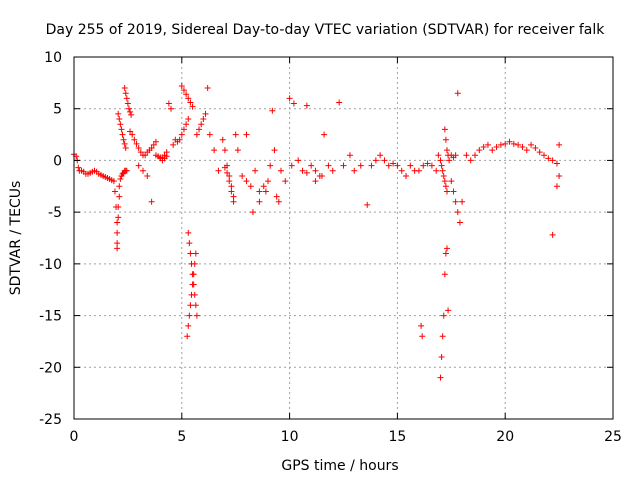 The height and width of the screenshot is (480, 640). What do you see at coordinates (397, 437) in the screenshot?
I see `x-tick-label: 15` at bounding box center [397, 437].